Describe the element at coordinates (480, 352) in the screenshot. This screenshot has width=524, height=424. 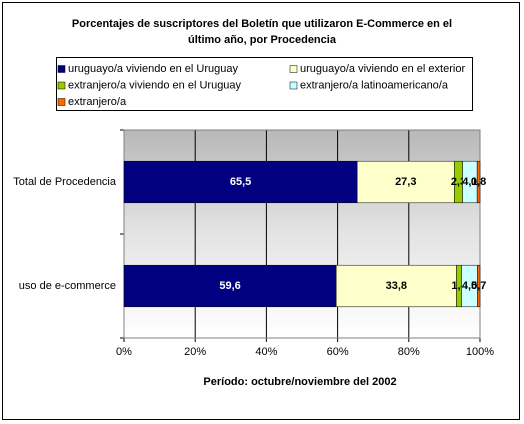
I see `x-tick-label: 100%` at that location.